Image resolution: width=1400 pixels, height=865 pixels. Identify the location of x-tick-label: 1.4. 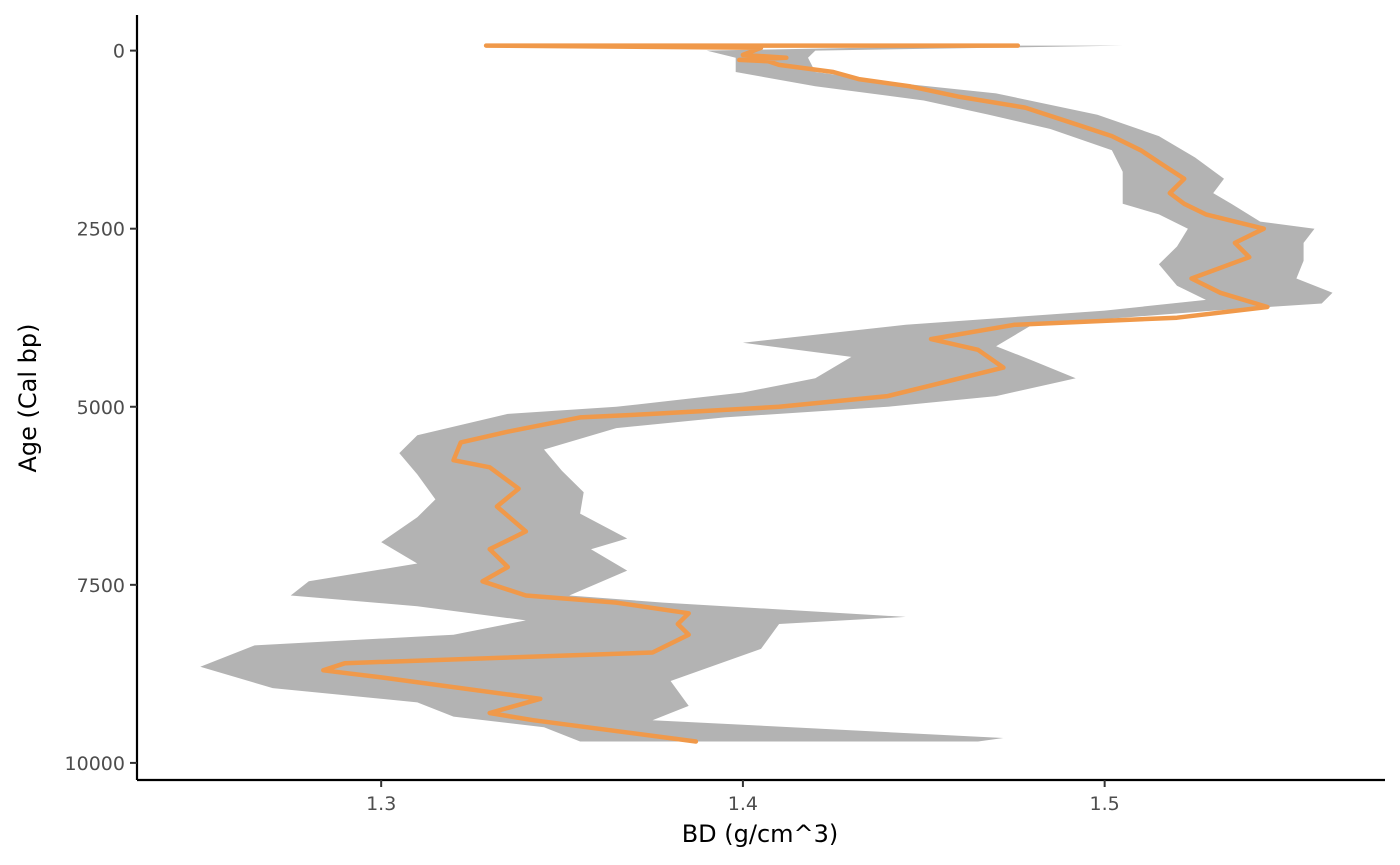
(743, 804).